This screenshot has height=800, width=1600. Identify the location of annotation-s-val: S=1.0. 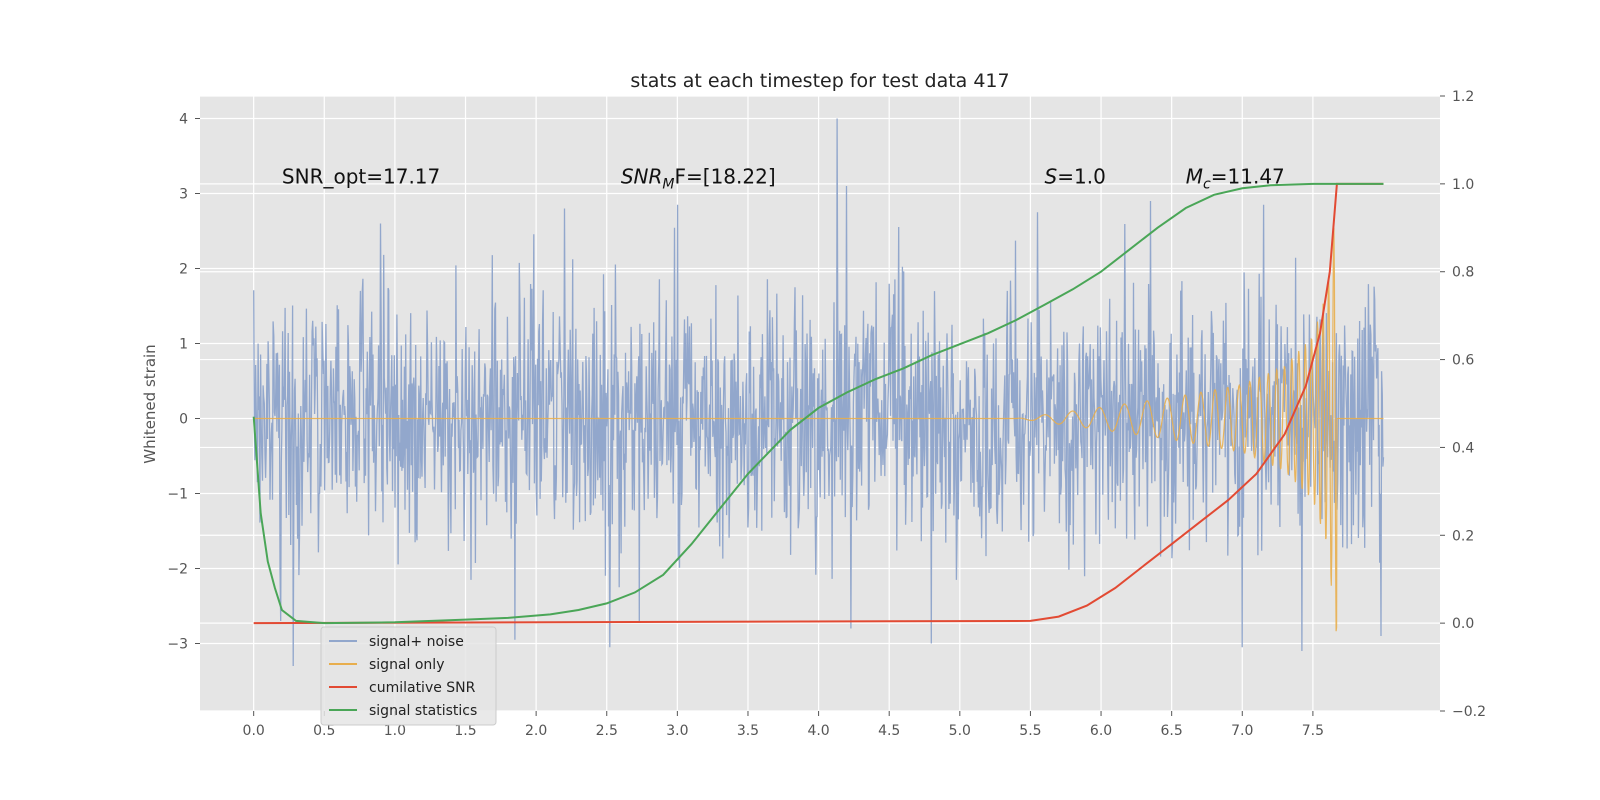
(1075, 177).